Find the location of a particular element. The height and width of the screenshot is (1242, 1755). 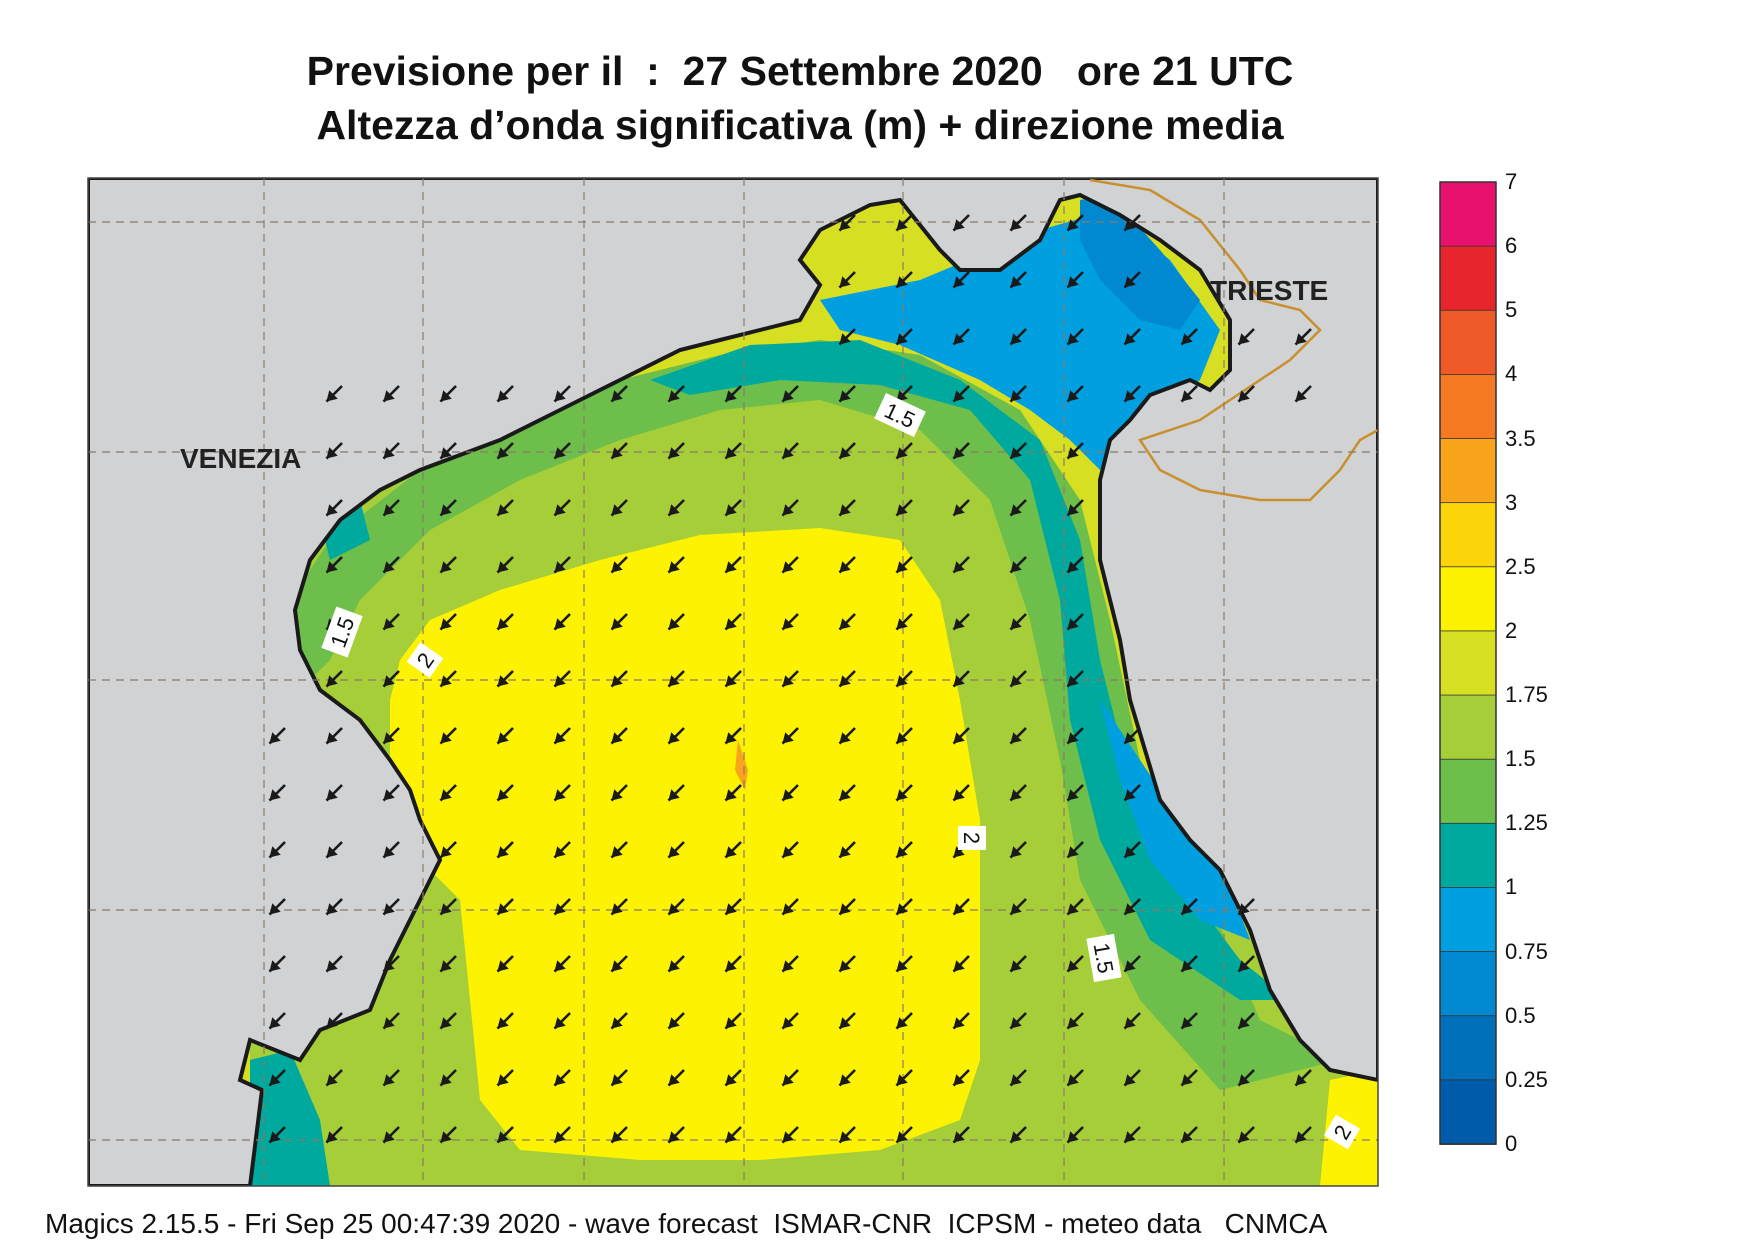

colorbar-tick-label: 1.25 is located at coordinates (1526, 823).